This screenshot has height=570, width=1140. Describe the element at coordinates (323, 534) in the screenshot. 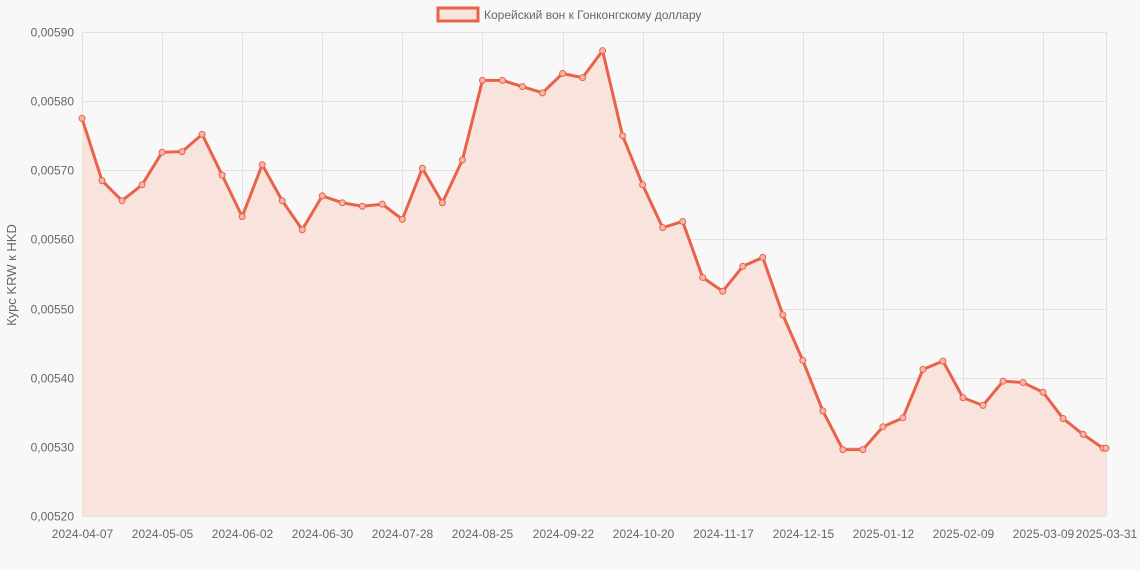

I see `x-tick-label: 2024-06-30` at that location.